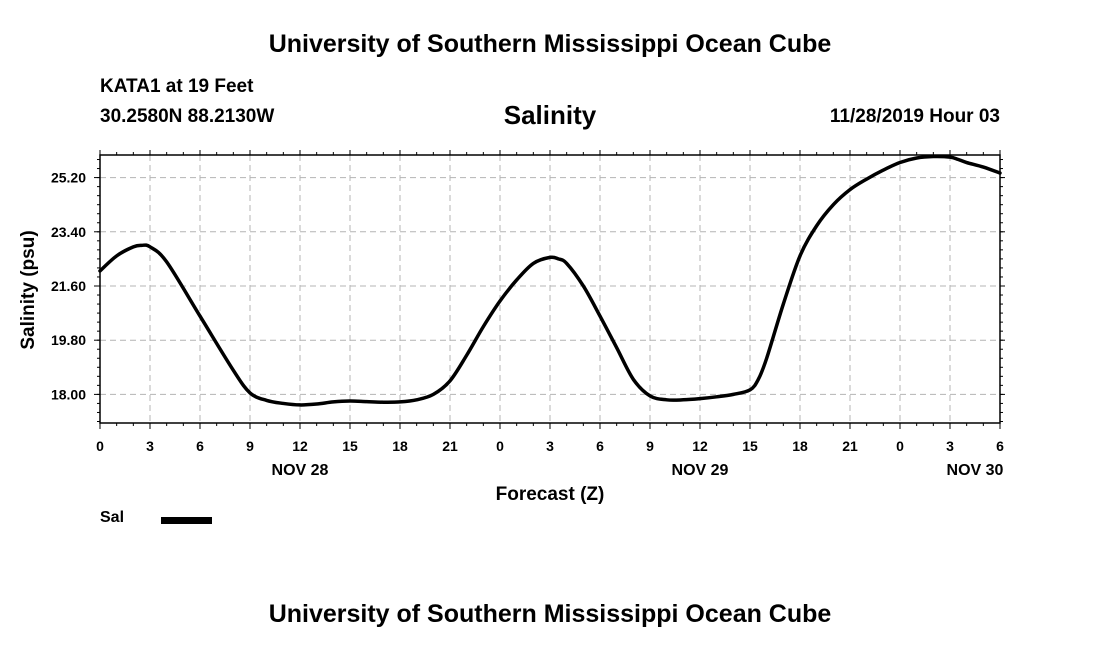 The height and width of the screenshot is (650, 1100). What do you see at coordinates (68, 394) in the screenshot?
I see `y-tick-label: 18.00` at bounding box center [68, 394].